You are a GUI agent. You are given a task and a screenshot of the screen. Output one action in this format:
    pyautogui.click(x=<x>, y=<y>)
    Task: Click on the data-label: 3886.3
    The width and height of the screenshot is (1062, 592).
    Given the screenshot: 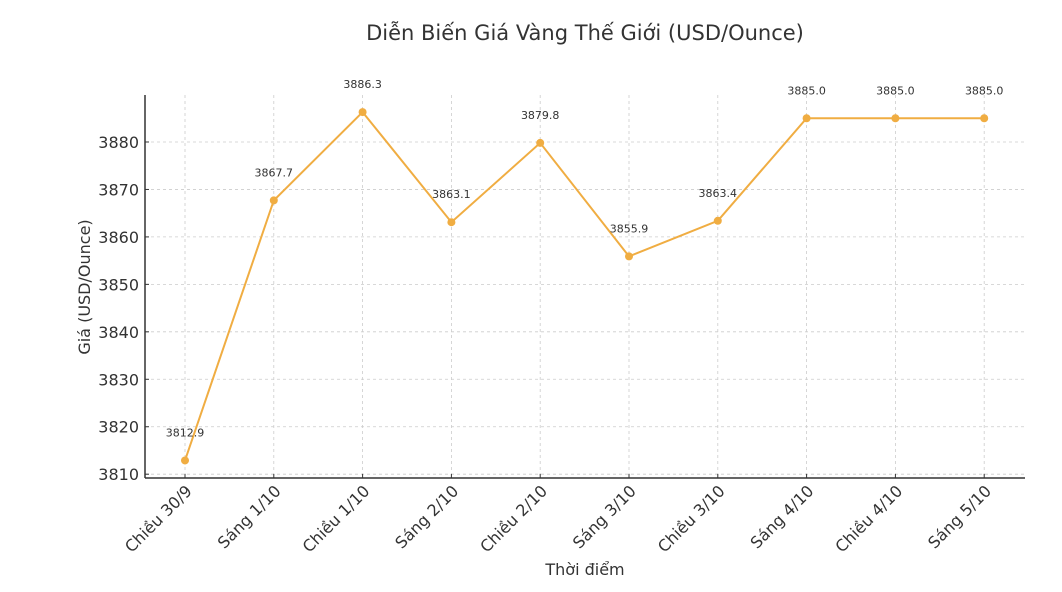 What is the action you would take?
    pyautogui.click(x=362, y=84)
    